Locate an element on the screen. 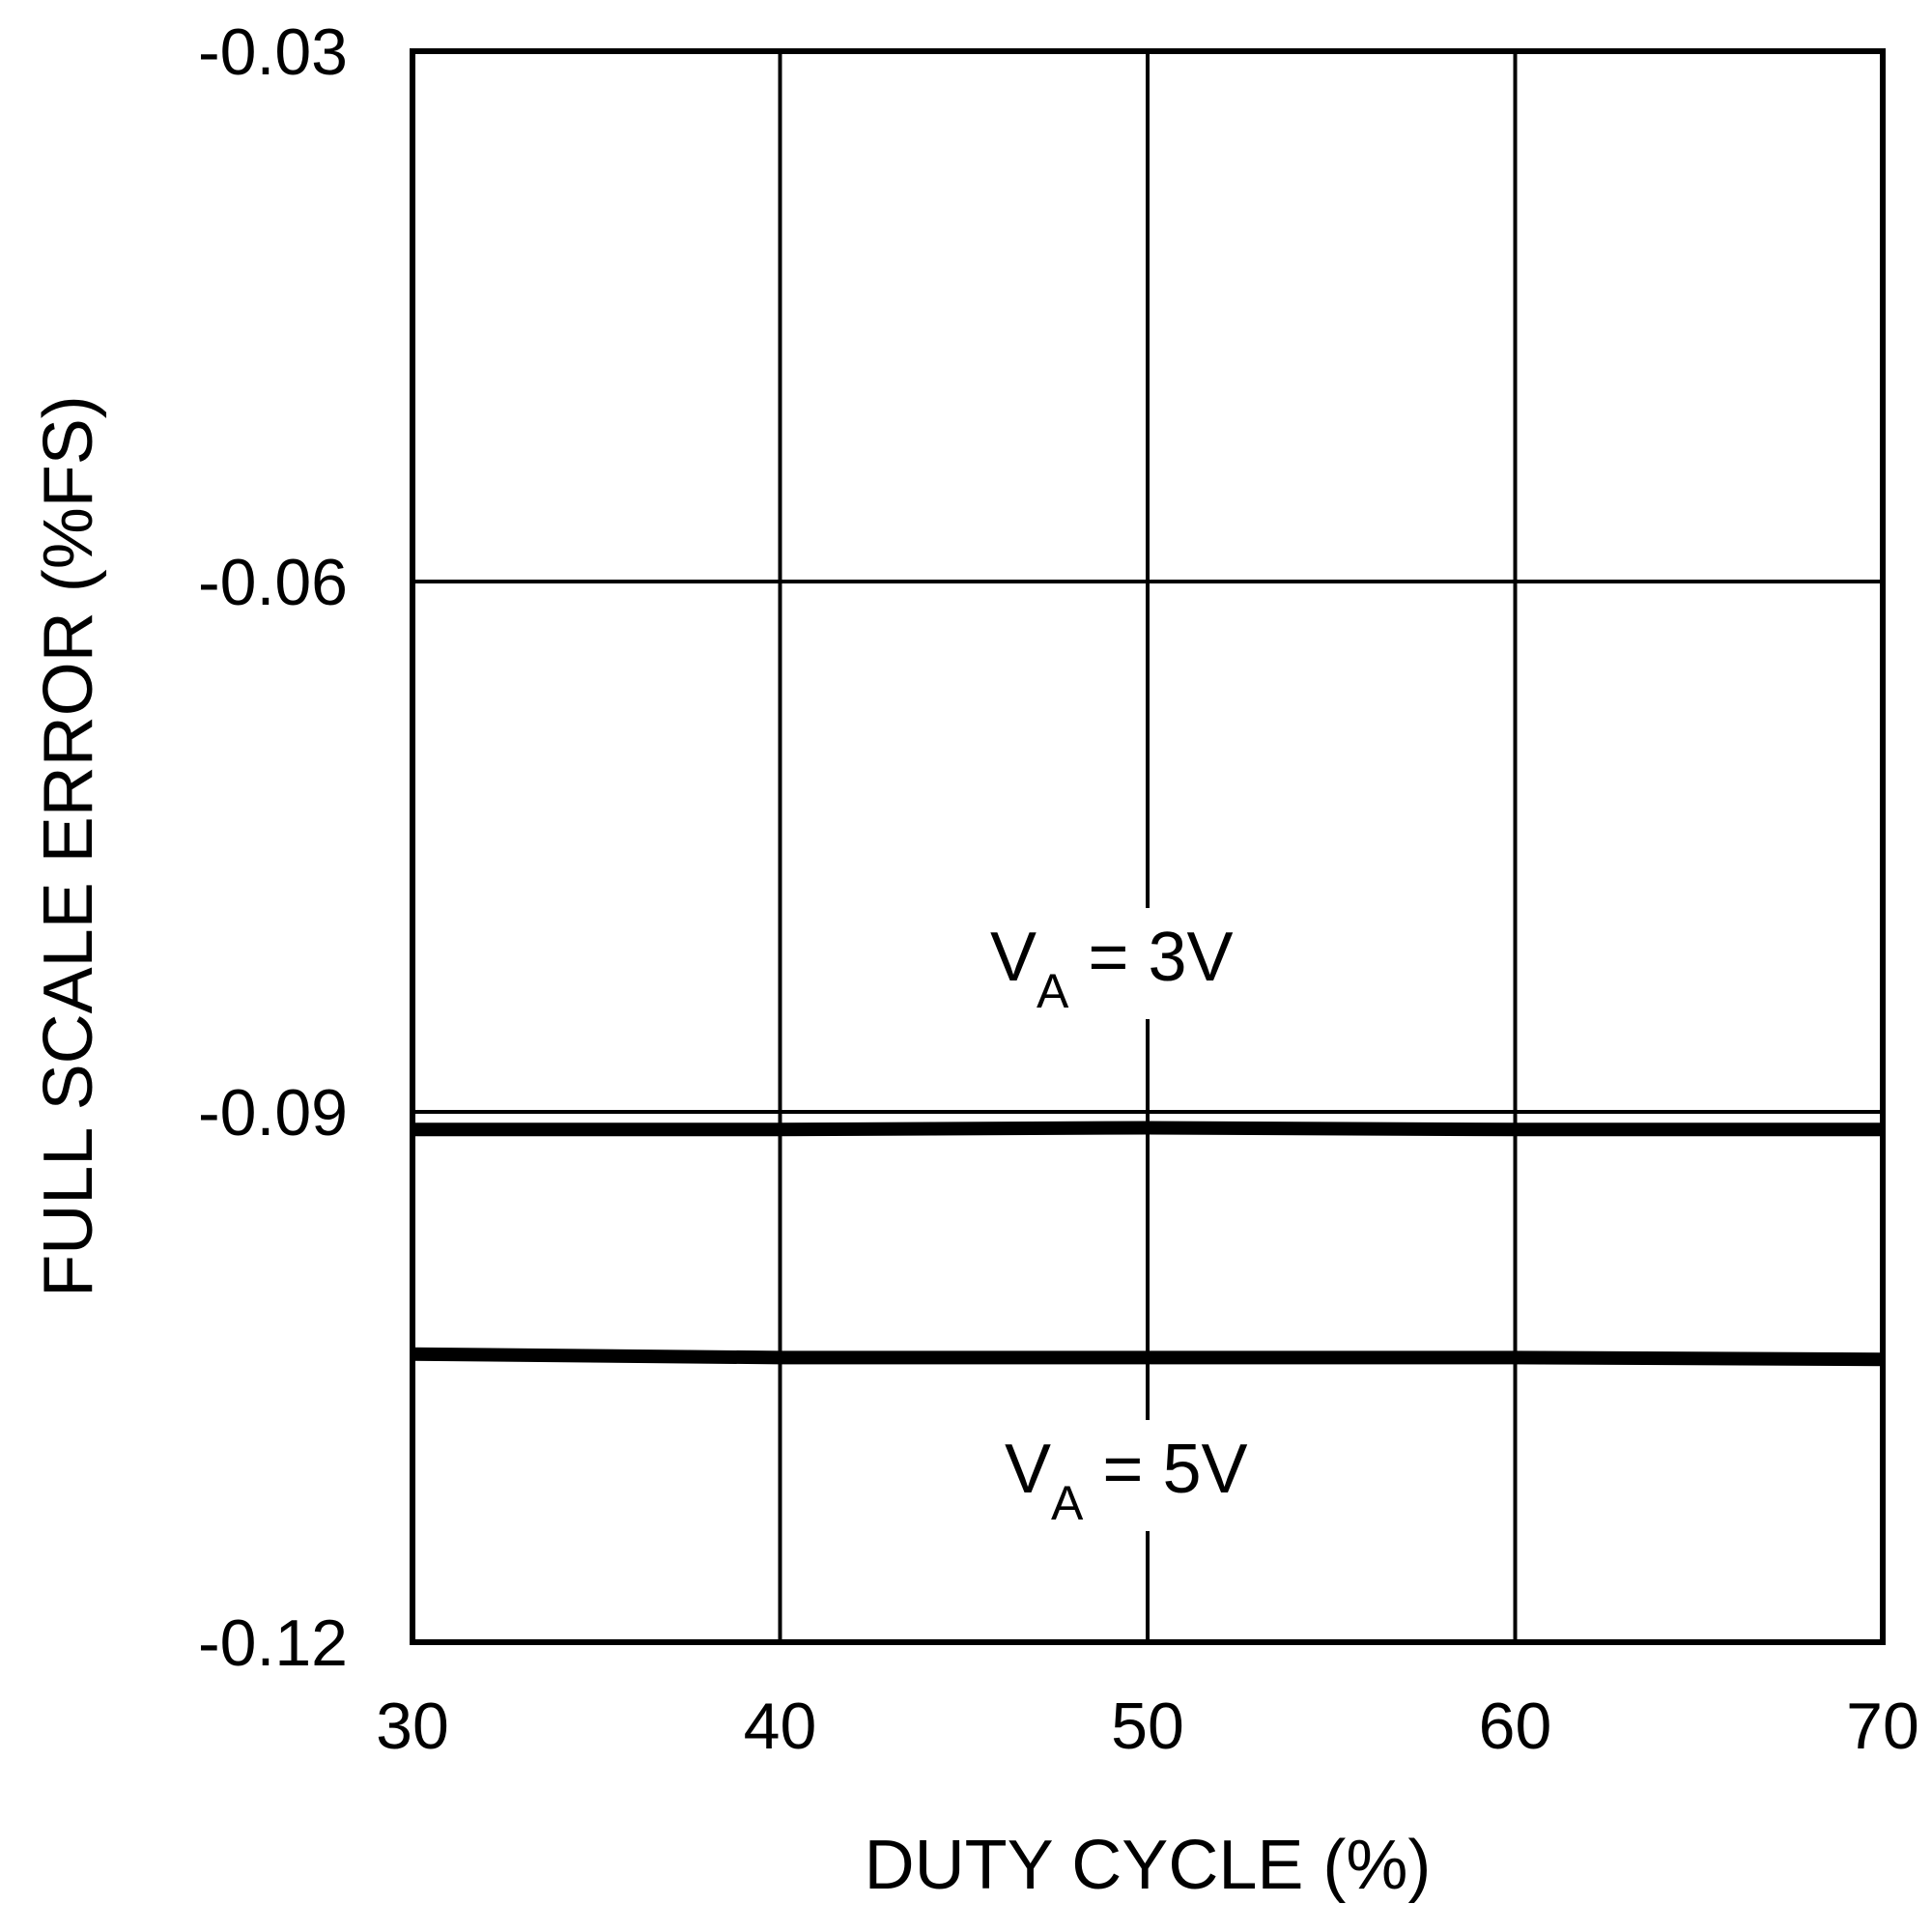 The width and height of the screenshot is (1932, 1932). y-tick-label: -0.09 is located at coordinates (273, 1113).